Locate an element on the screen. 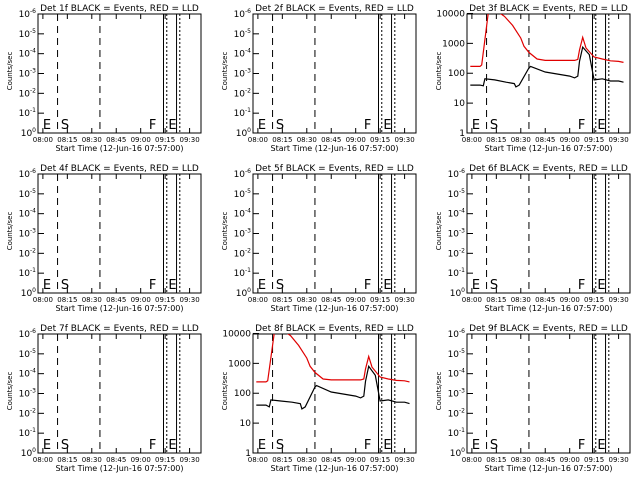 This screenshot has width=640, height=480. y-tick-label: 10000 is located at coordinates (236, 334).